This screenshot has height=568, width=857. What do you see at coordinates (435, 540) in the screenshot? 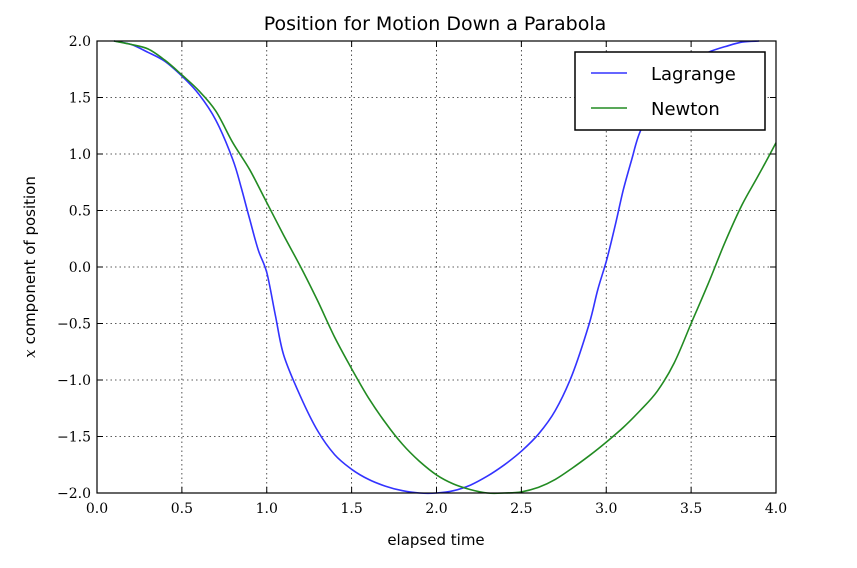
I see `x-axis-label: elapsed time` at bounding box center [435, 540].